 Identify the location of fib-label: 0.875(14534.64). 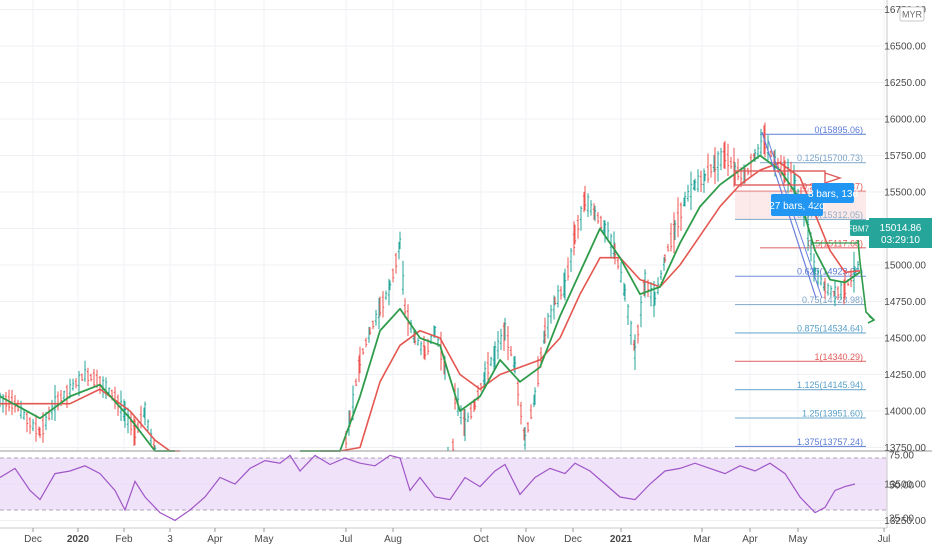
(830, 328).